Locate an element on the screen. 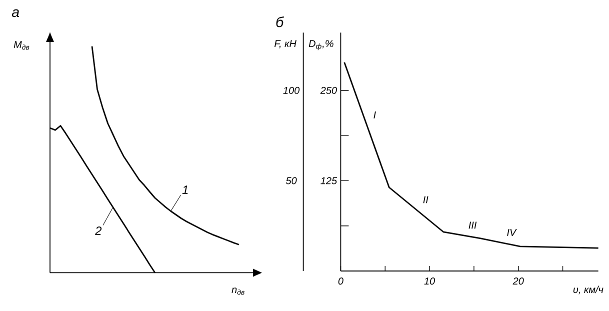 This screenshot has width=609, height=311. annotation: III is located at coordinates (472, 225).